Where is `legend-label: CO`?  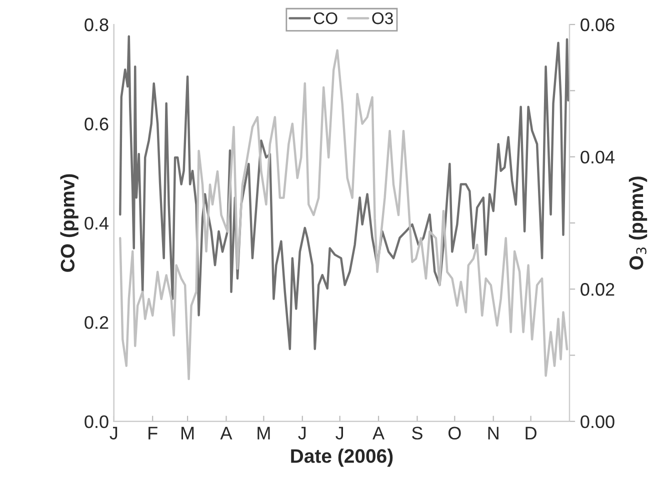
legend-label: CO is located at coordinates (326, 18).